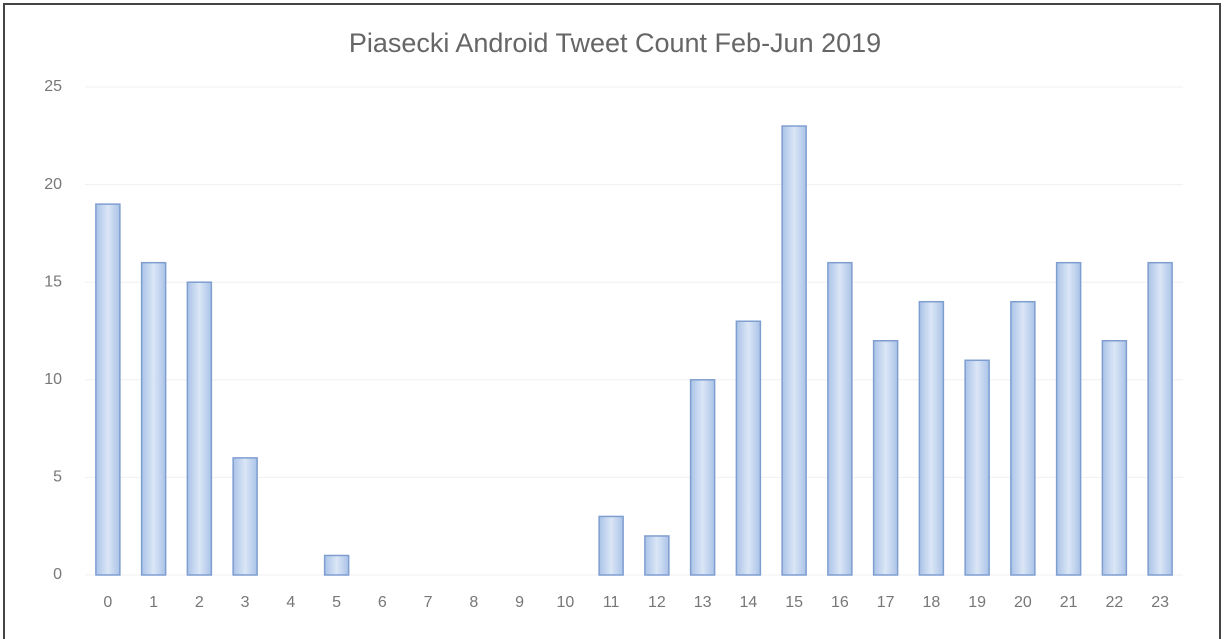 This screenshot has width=1225, height=639. Describe the element at coordinates (748, 602) in the screenshot. I see `x-tick-label: 14` at that location.